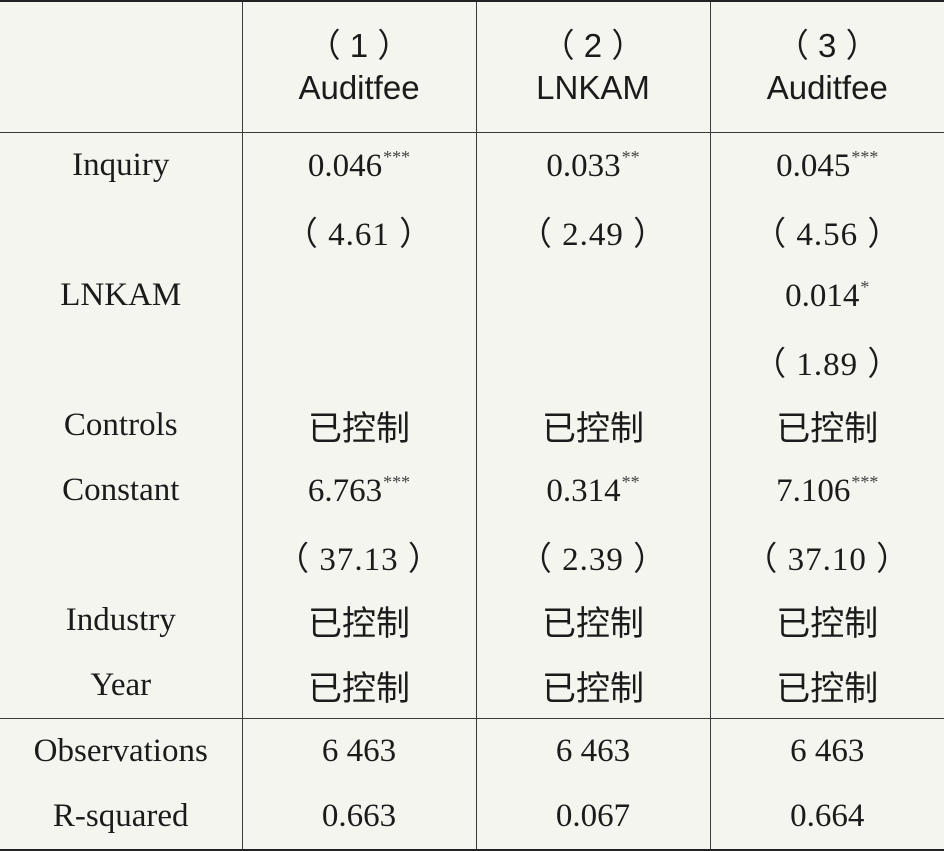  Describe the element at coordinates (813, 491) in the screenshot. I see `coefficient: 7.106` at that location.